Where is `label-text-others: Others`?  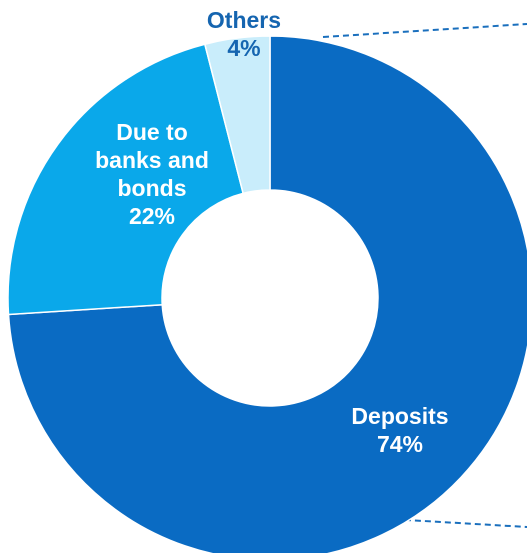 label-text-others: Others is located at coordinates (244, 20).